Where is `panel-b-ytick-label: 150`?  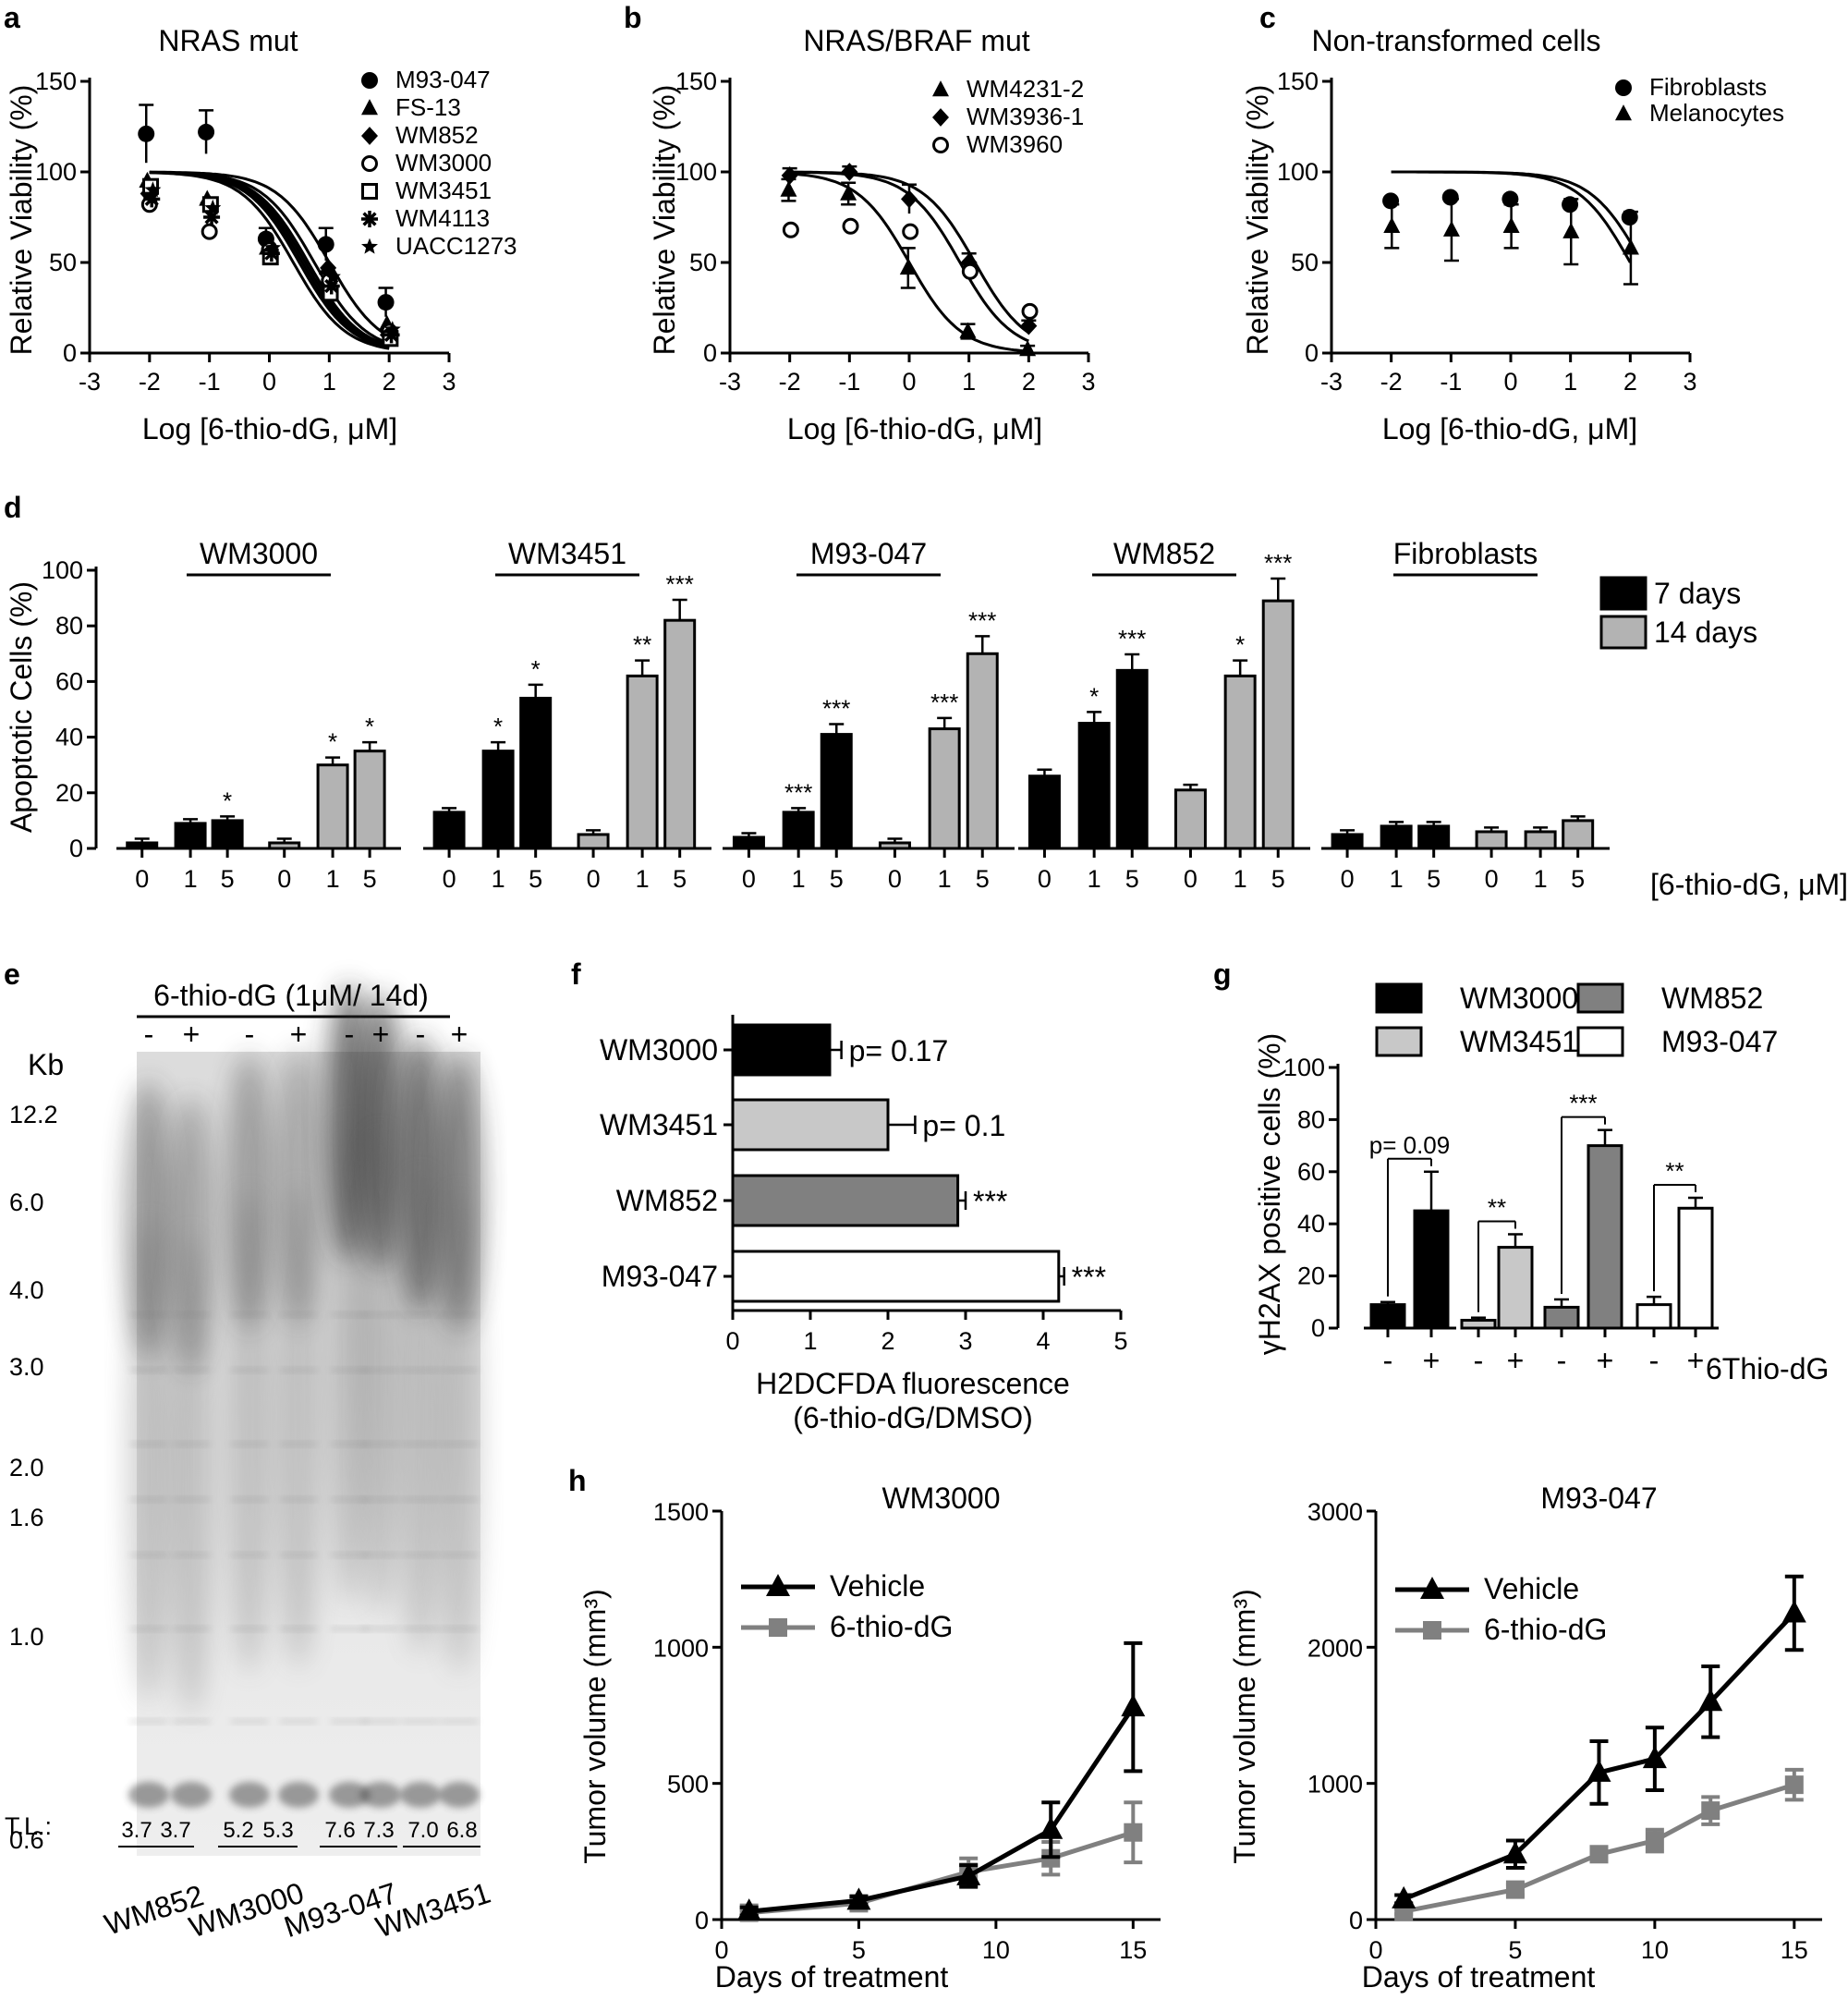 panel-b-ytick-label: 150 is located at coordinates (696, 81).